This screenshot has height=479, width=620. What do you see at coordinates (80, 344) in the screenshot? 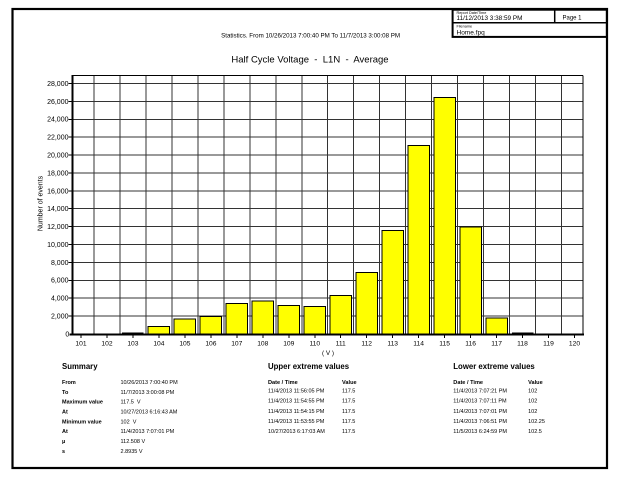
I see `svg-text: 101` at bounding box center [80, 344].